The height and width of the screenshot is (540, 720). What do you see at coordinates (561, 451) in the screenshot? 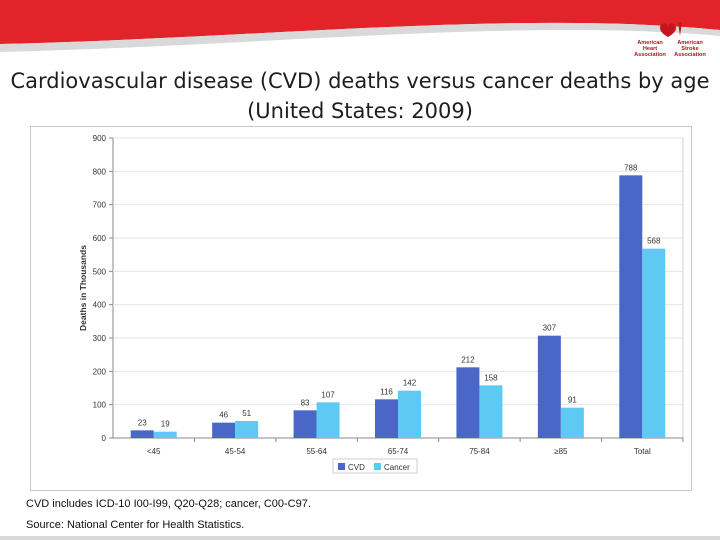
I see `x-tick-label: ≥85` at bounding box center [561, 451].